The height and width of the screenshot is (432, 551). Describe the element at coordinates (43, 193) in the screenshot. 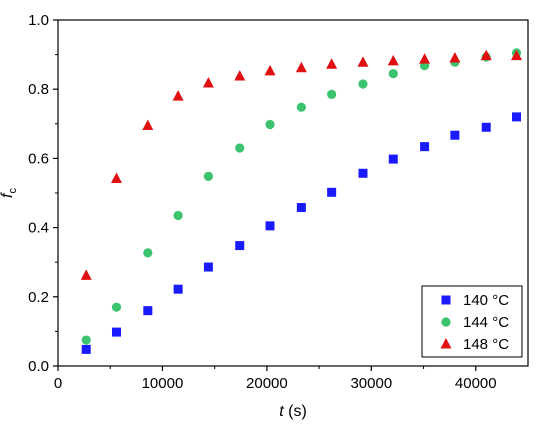

I see `y-axis: 0.0 0.2 0.4 0.6 0.8 1.0` at that location.